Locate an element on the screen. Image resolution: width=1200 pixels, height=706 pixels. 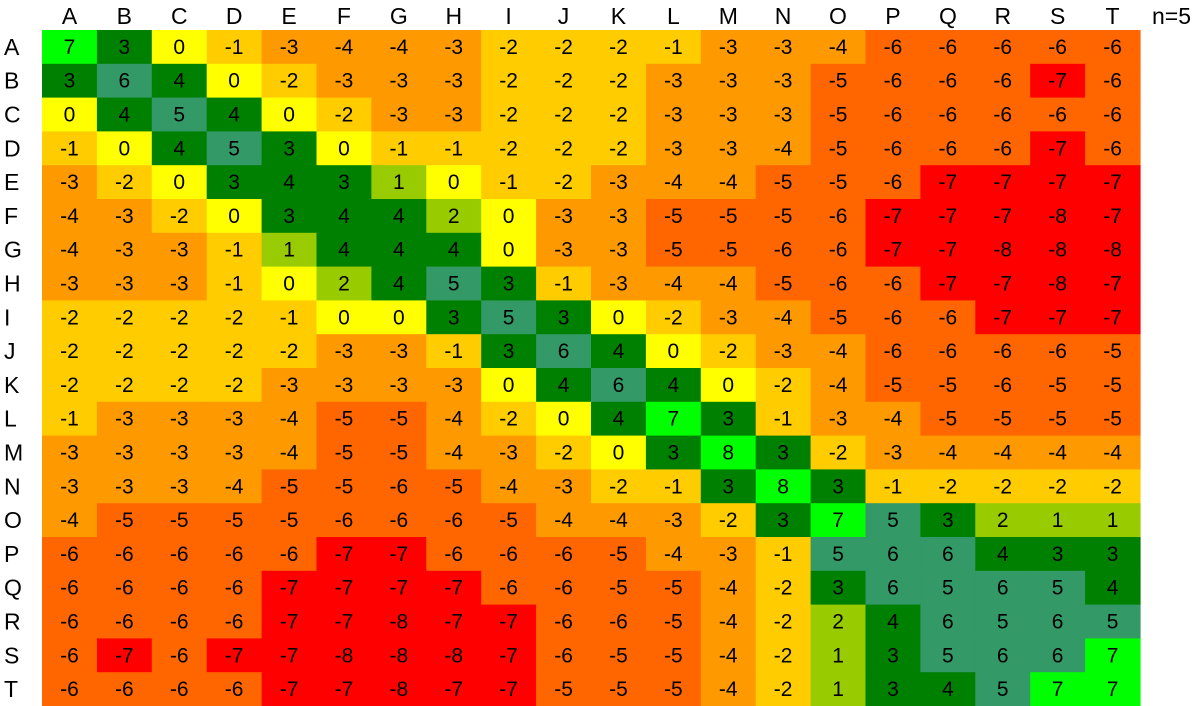
row-label: L is located at coordinates (10, 419).